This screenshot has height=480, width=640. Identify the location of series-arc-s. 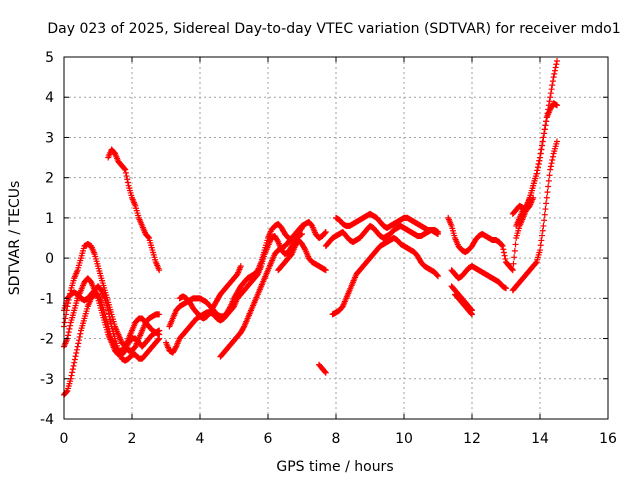
(534, 216).